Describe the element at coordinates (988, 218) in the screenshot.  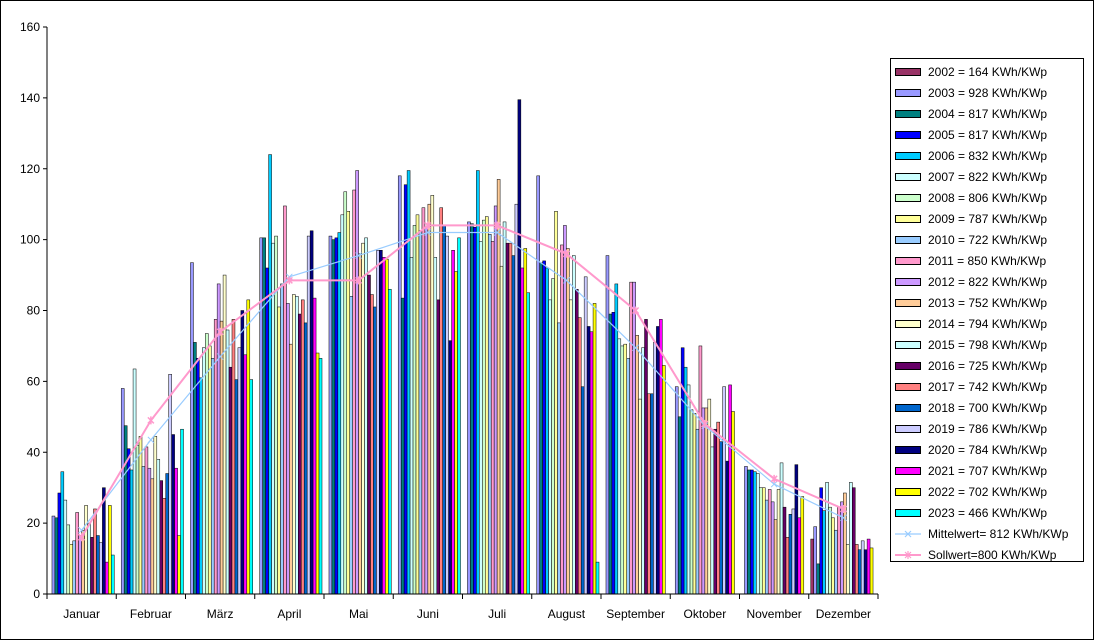
I see `legend-label: 2009 = 787 KWh/KWp` at that location.